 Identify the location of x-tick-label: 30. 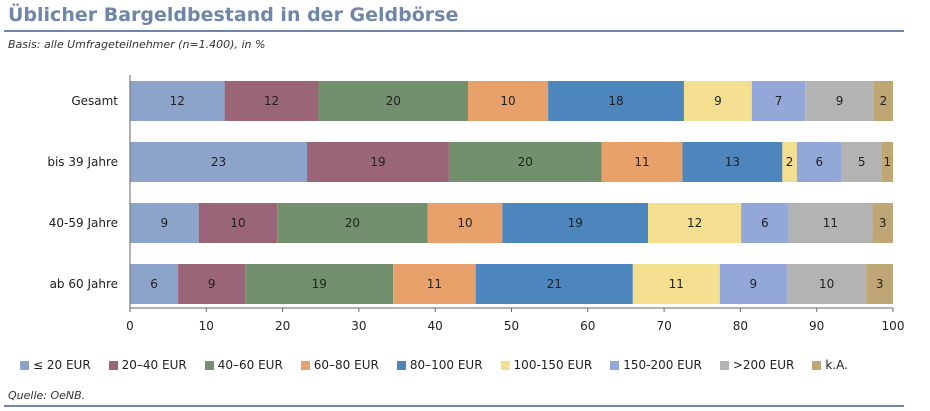
(358, 326).